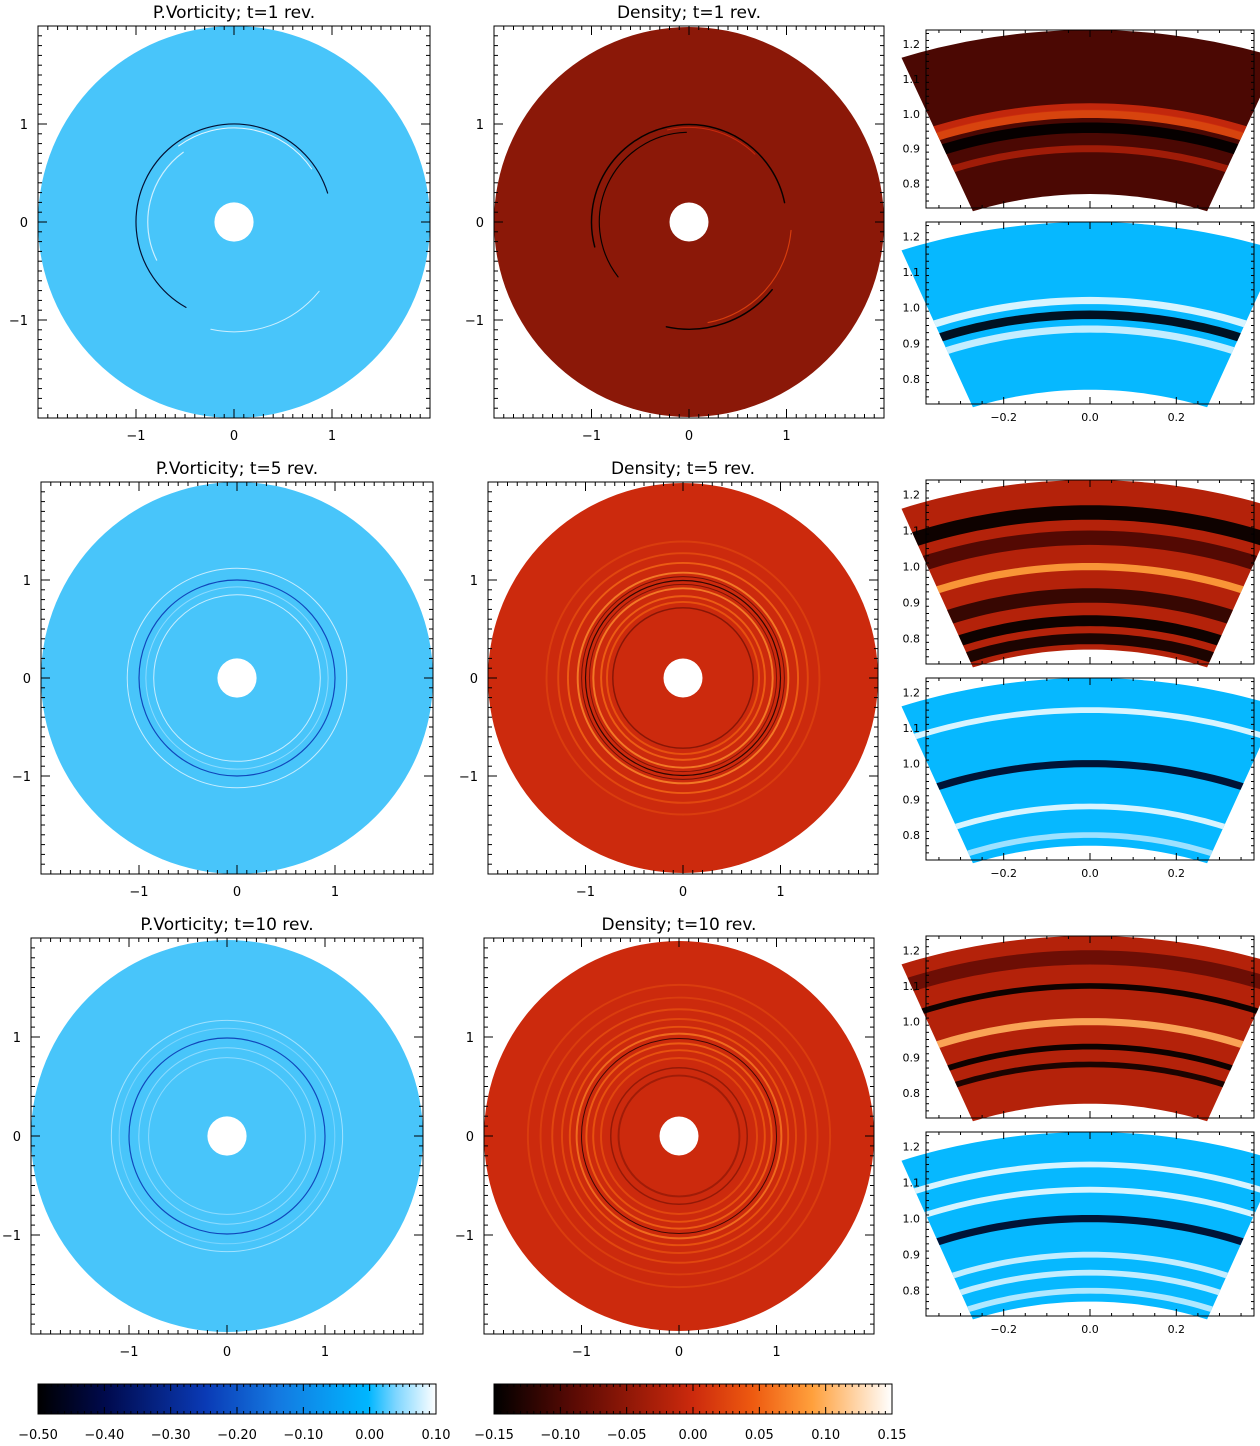 This screenshot has width=1260, height=1446. I want to click on panel-title: P.Vorticity; t=1 rev., so click(234, 13).